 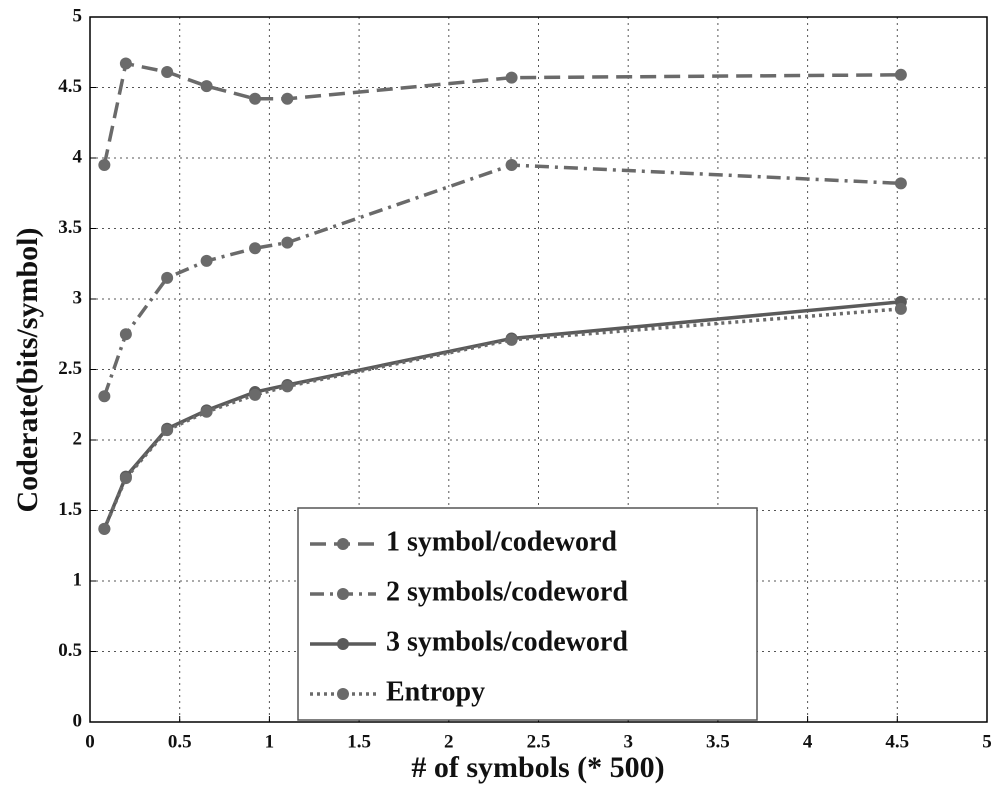 I want to click on x-tick-label: 4.5, so click(x=897, y=741).